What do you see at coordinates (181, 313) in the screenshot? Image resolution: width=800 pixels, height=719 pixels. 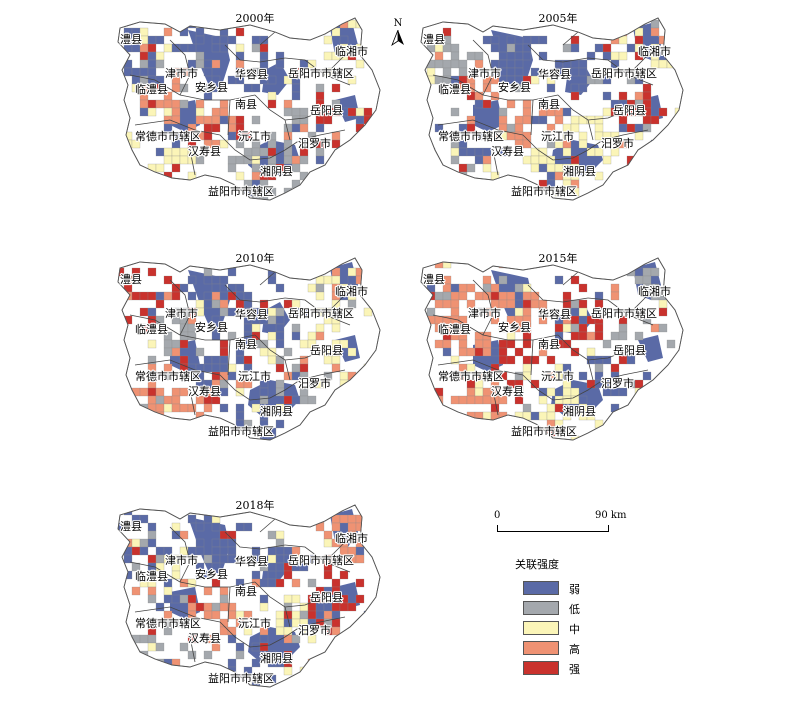 I see `place-label-jinshi: 津市市` at bounding box center [181, 313].